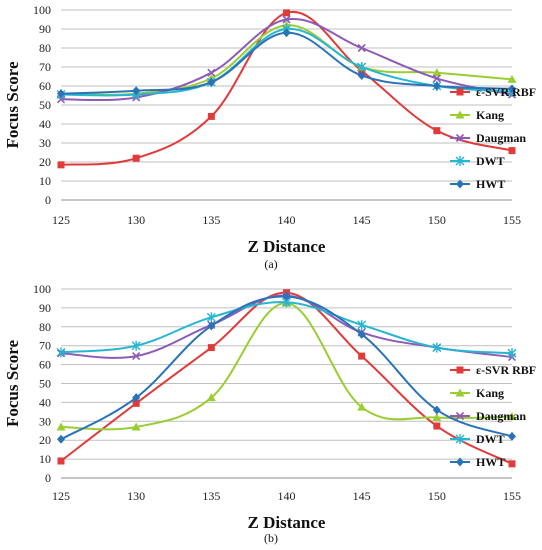 The image size is (542, 550). Describe the element at coordinates (45, 421) in the screenshot. I see `y-tick-label: 30` at that location.